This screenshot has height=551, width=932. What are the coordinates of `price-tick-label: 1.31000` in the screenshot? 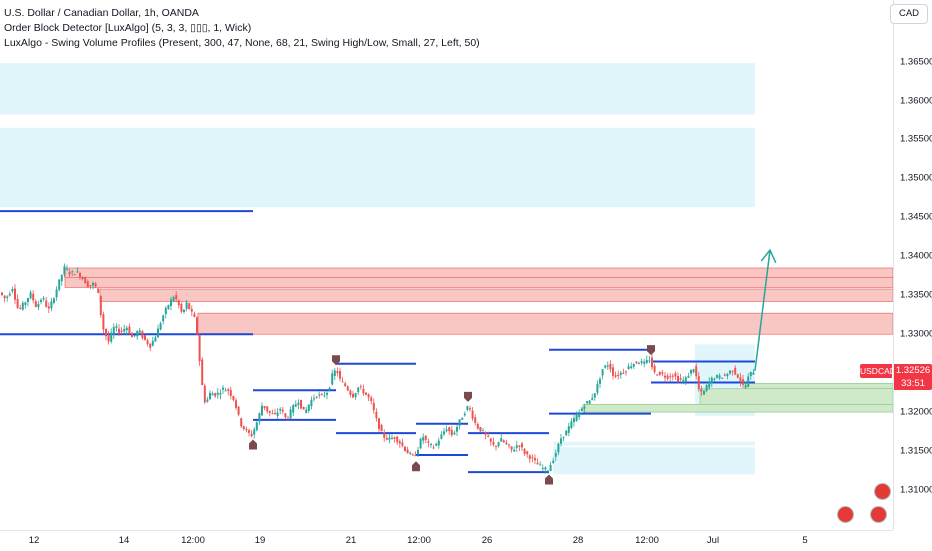 It's located at (916, 490).